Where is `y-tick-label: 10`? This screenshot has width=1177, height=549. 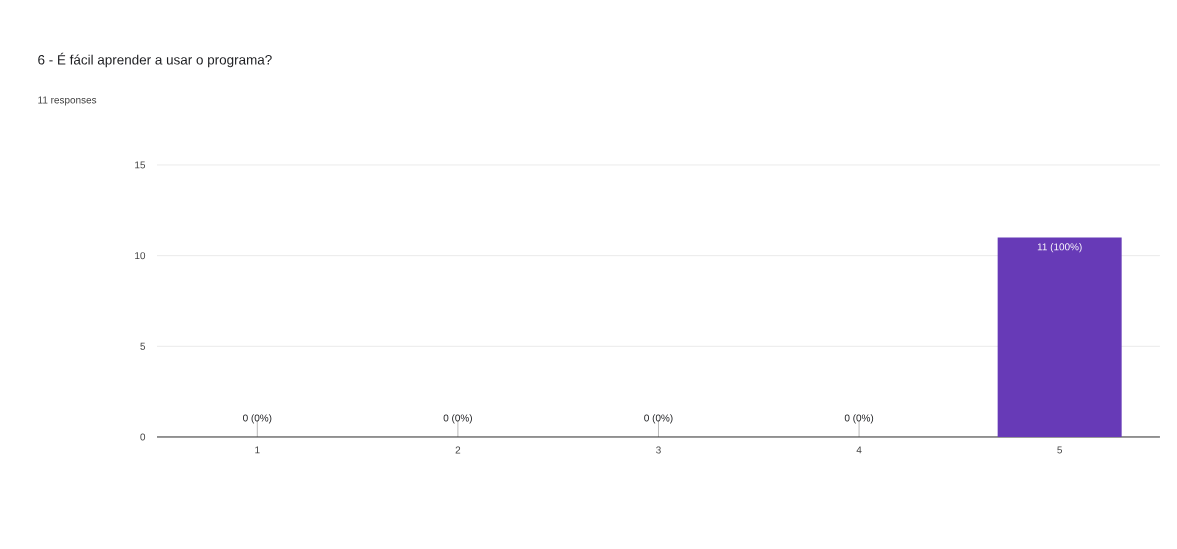 y-tick-label: 10 is located at coordinates (140, 256).